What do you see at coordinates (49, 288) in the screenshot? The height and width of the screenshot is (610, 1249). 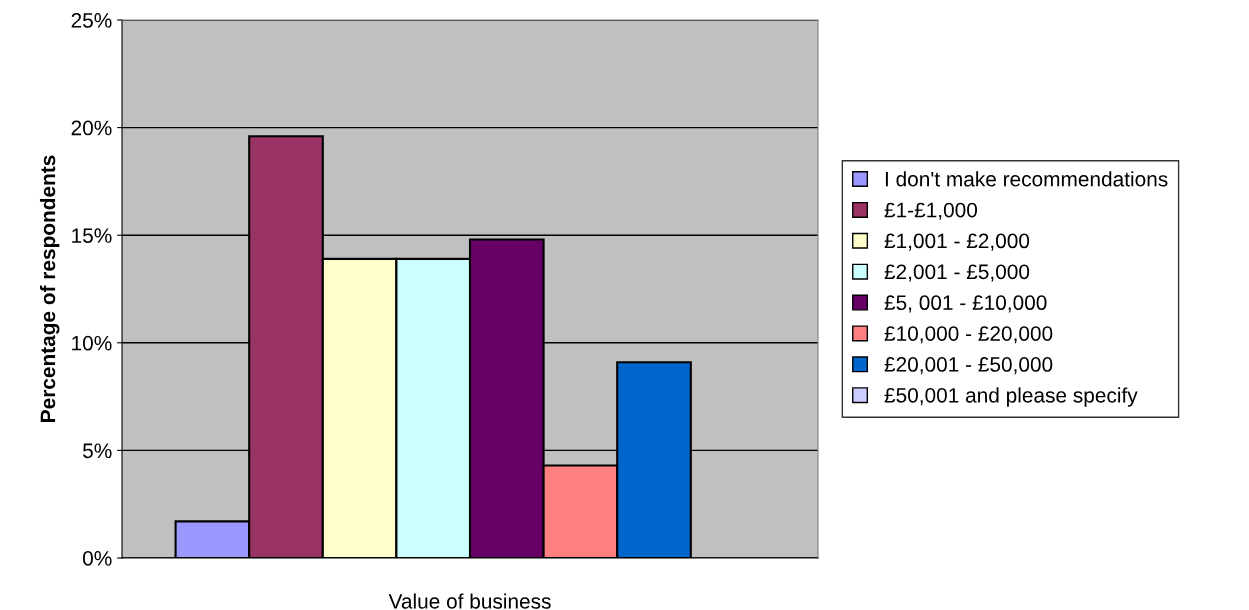 I see `y-axis-title: Percentage of respondents` at bounding box center [49, 288].